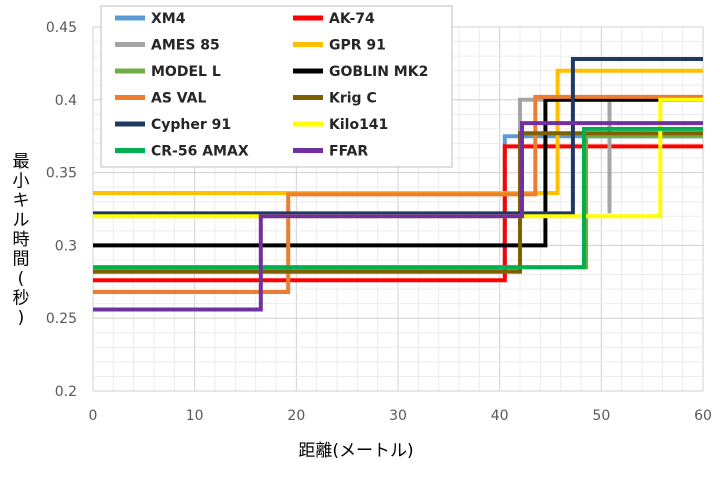 This screenshot has height=484, width=720. Describe the element at coordinates (21, 240) in the screenshot. I see `y-axis-title: 最小キル時間(秒)` at that location.